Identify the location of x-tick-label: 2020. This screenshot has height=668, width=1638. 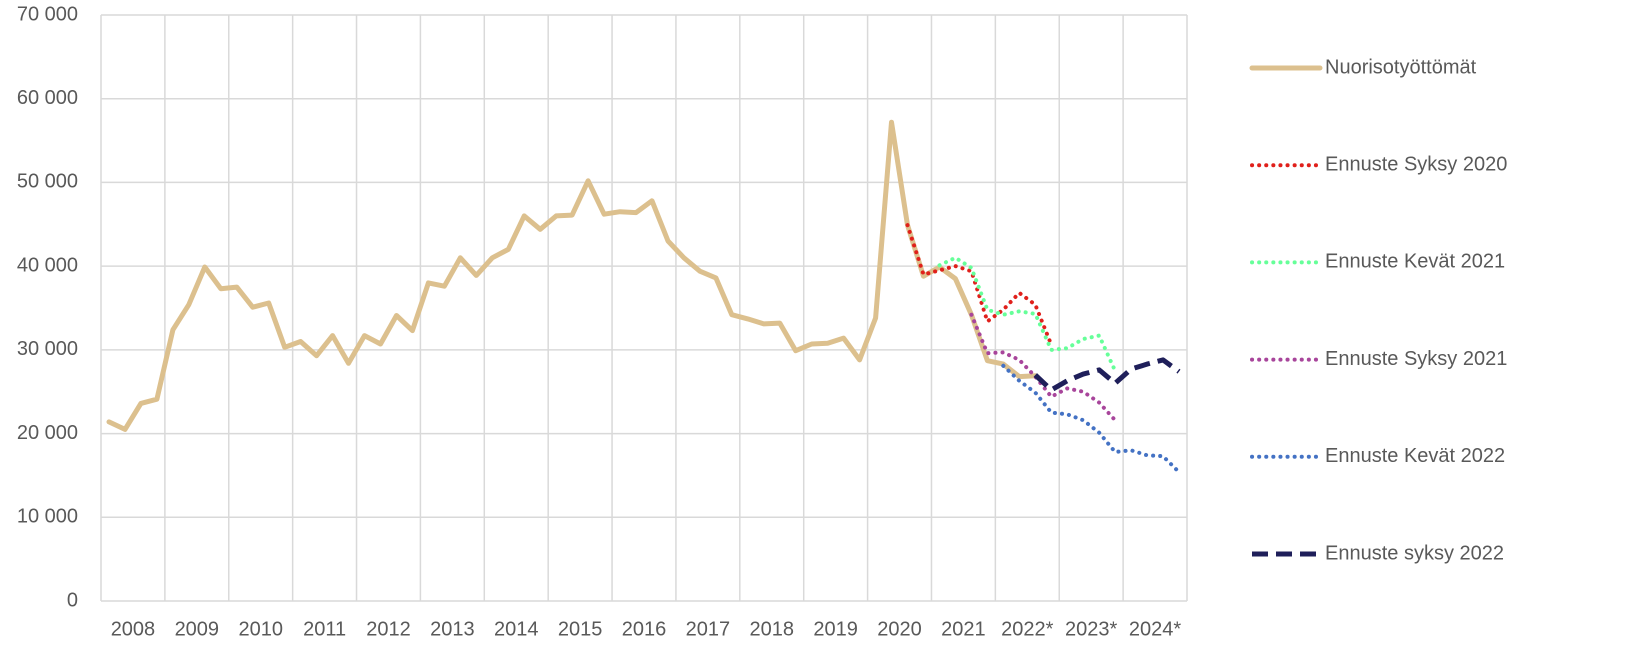
(899, 629).